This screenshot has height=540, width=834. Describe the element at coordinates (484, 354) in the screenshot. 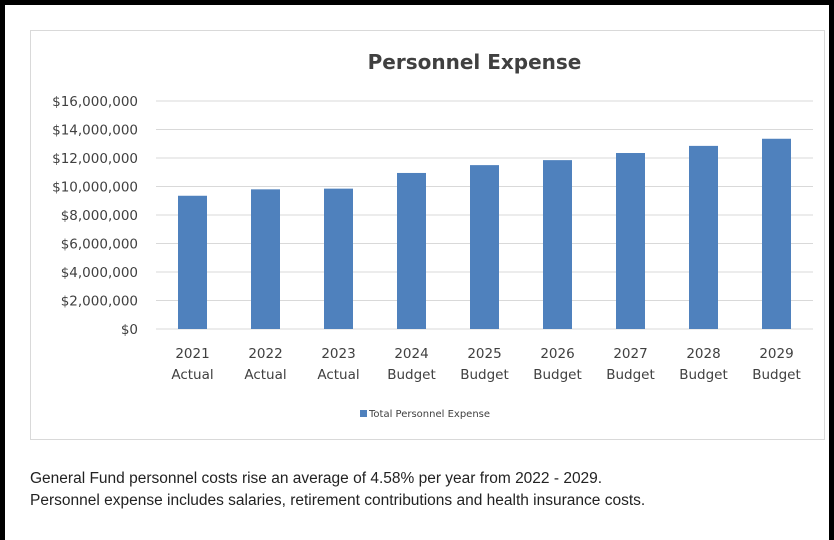

I see `x-tick-label: 2025` at that location.